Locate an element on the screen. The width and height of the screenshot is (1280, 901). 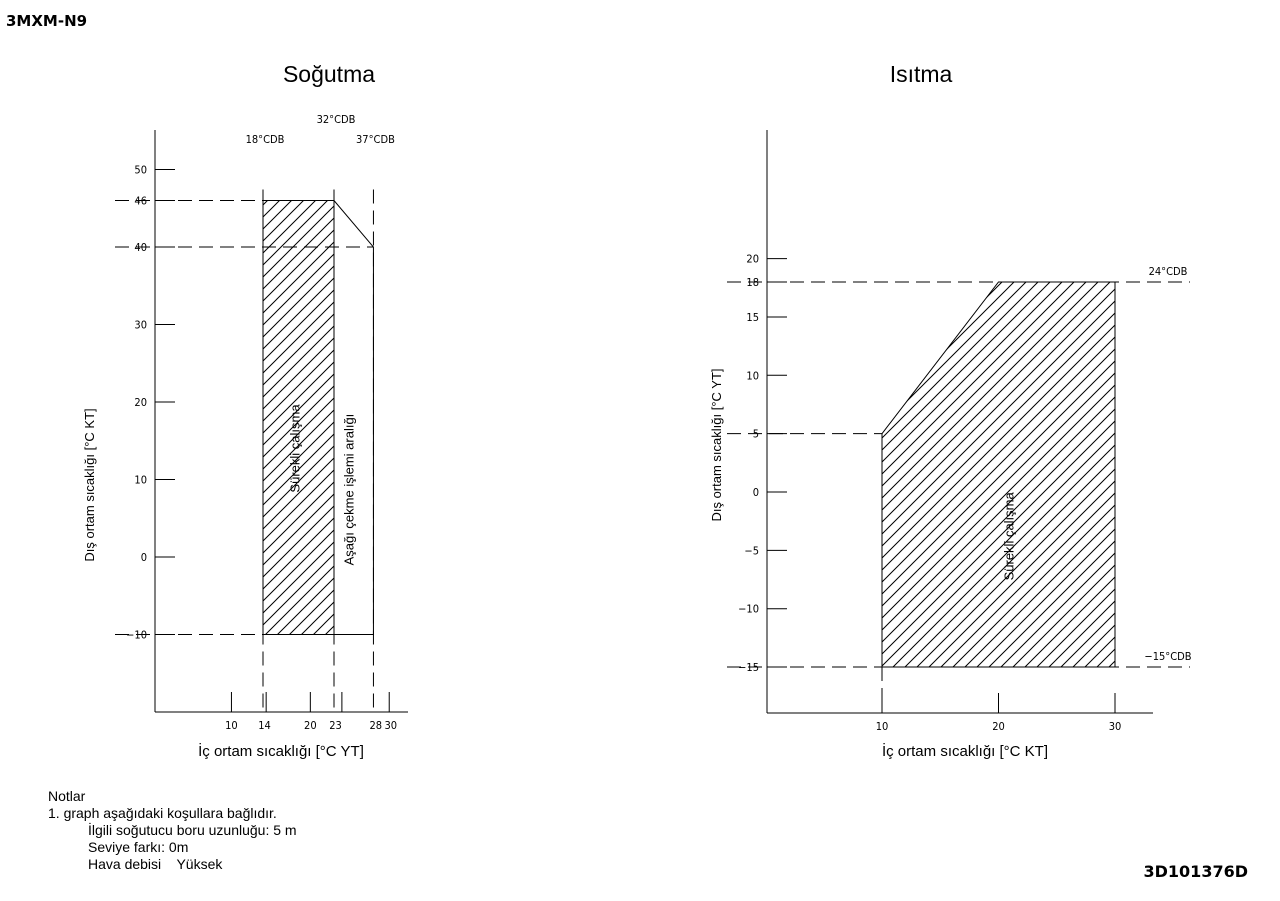
region-label: Aşağı çekme işlemi aralığı is located at coordinates (349, 490).